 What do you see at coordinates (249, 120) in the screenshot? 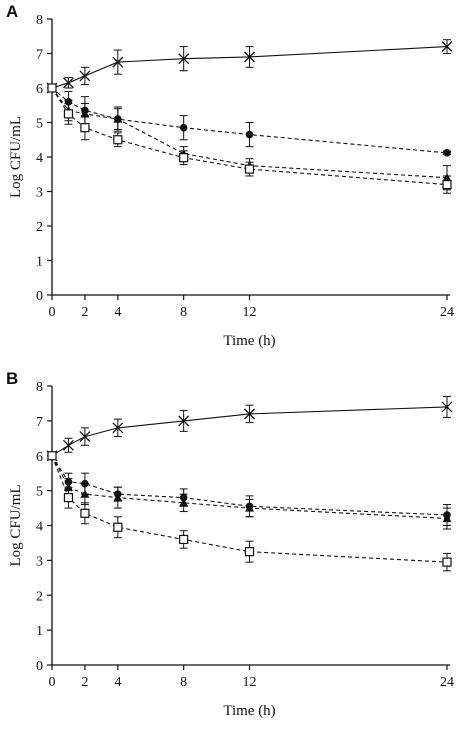
I see `series-filled-circle` at bounding box center [249, 120].